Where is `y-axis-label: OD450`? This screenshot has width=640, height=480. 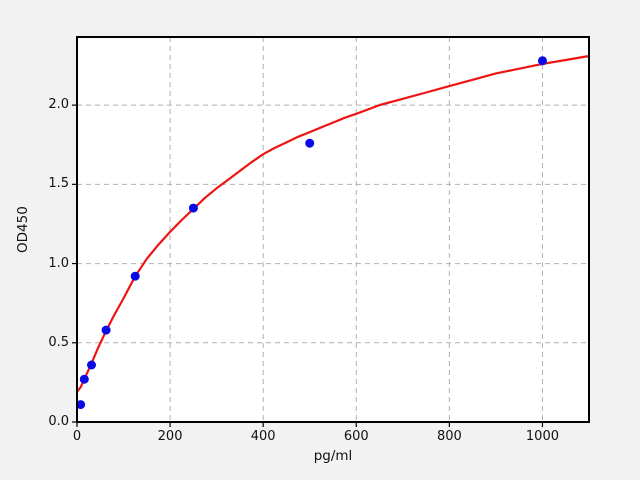
y-axis-label: OD450 is located at coordinates (23, 229).